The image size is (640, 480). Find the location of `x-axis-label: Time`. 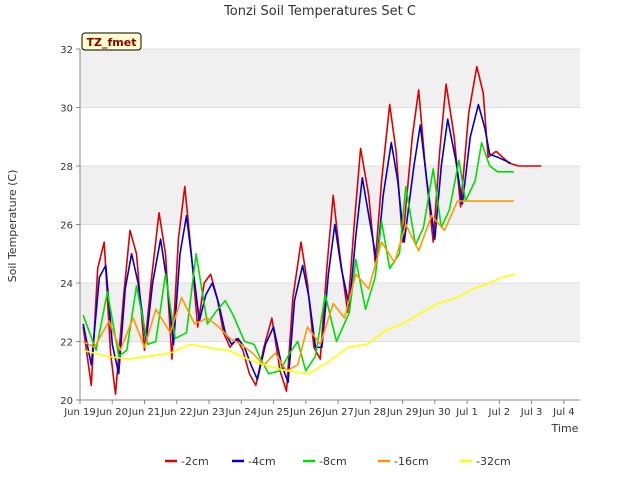

x-axis-label: Time is located at coordinates (565, 428).